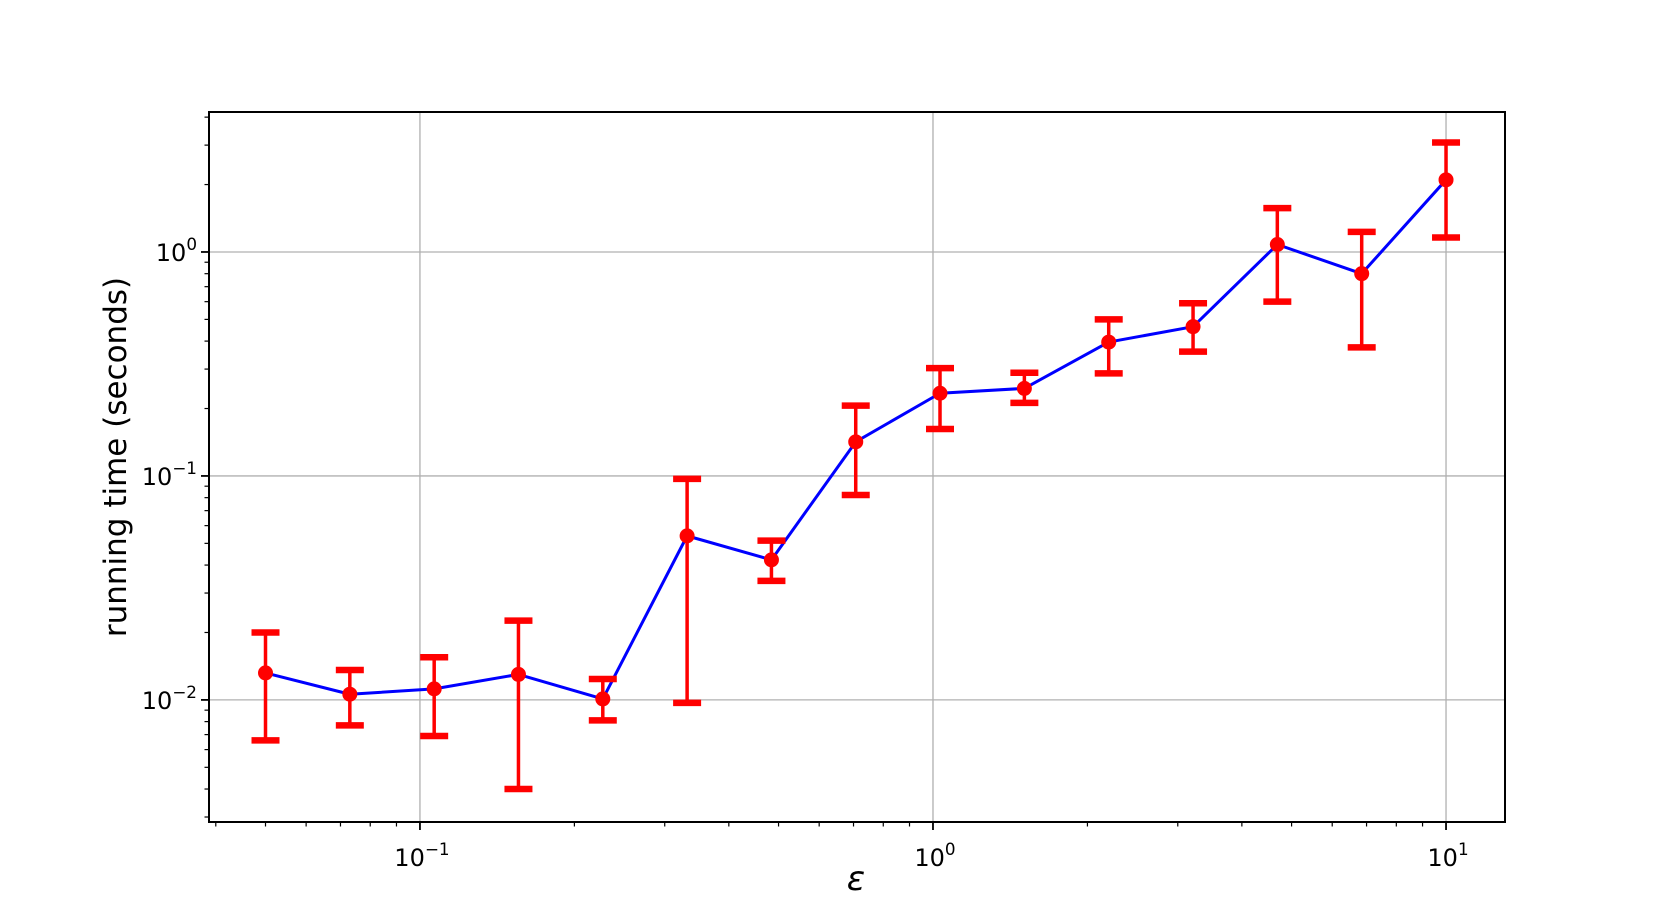  Describe the element at coordinates (169, 474) in the screenshot. I see `y-tick-label: 10⁻¹` at that location.